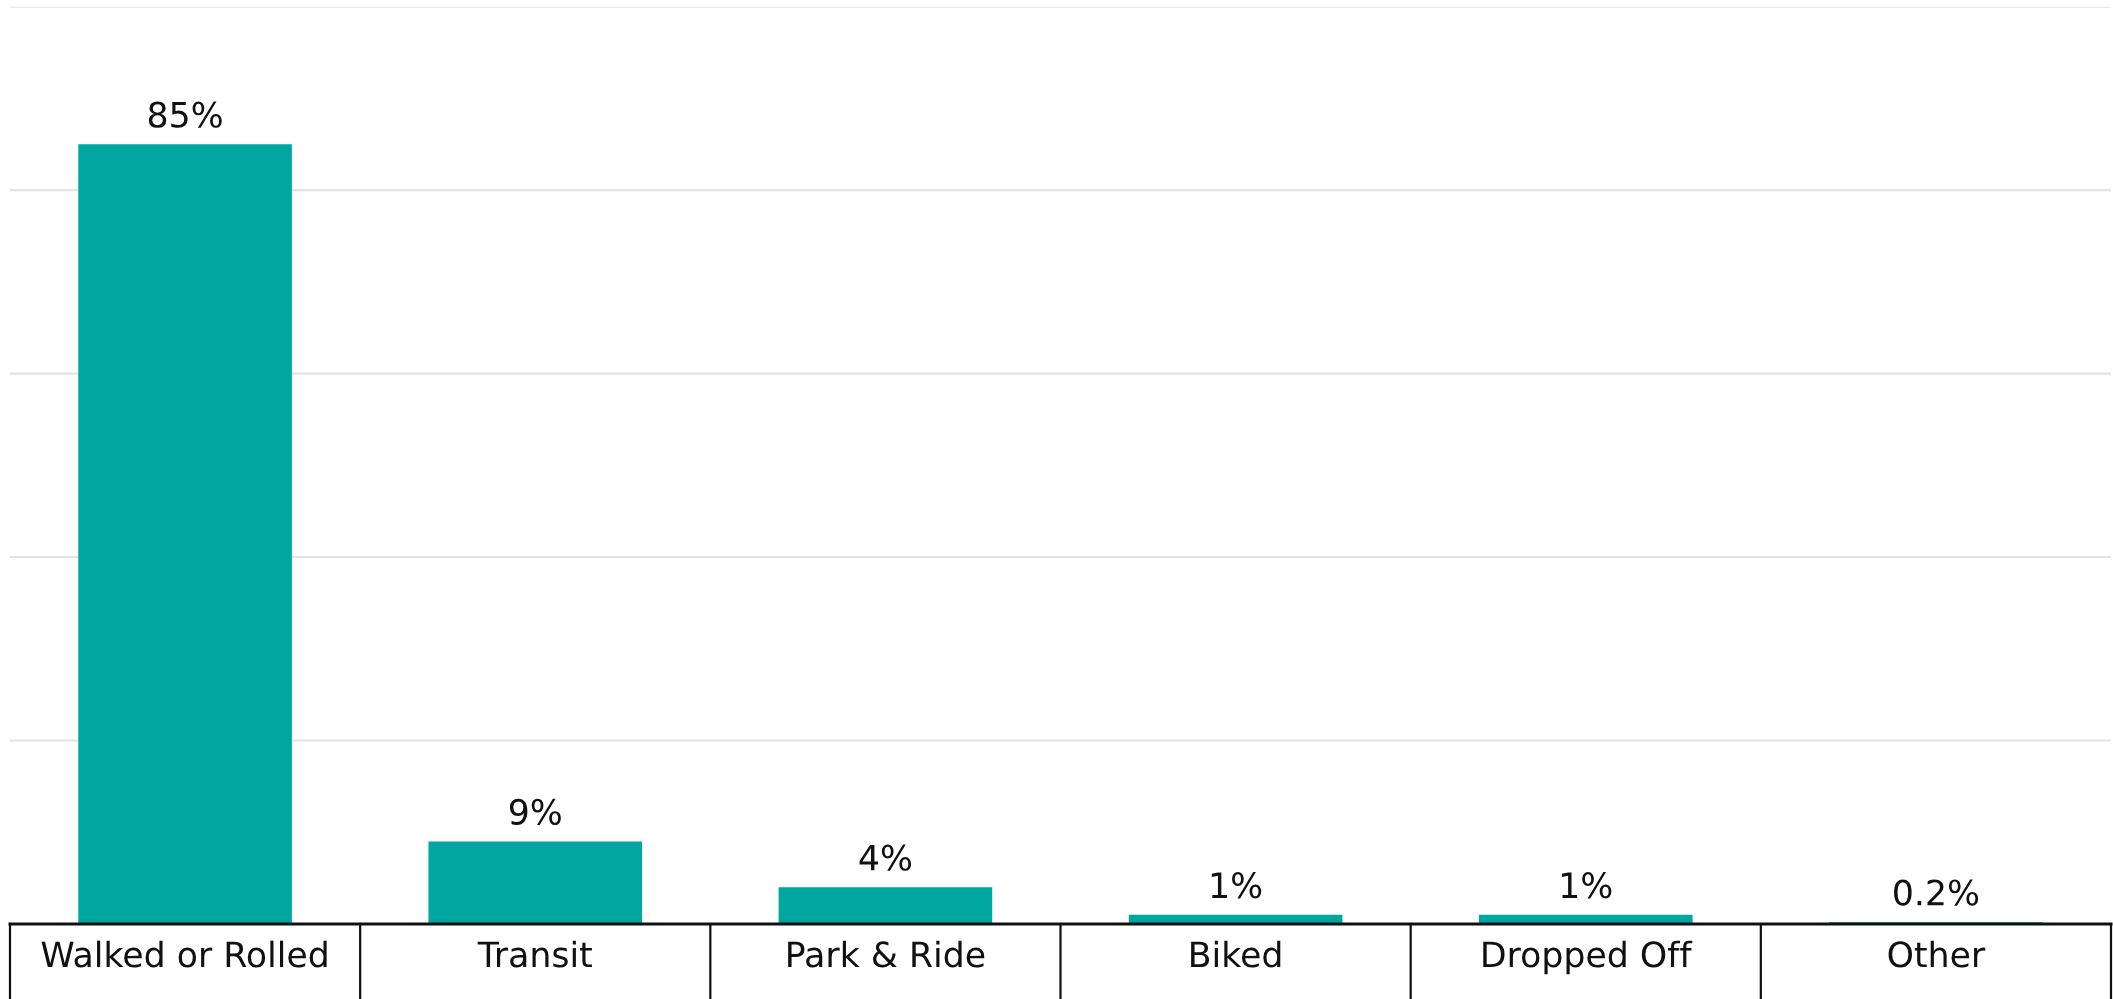 This screenshot has width=2113, height=999. I want to click on data-label: 4%, so click(885, 857).